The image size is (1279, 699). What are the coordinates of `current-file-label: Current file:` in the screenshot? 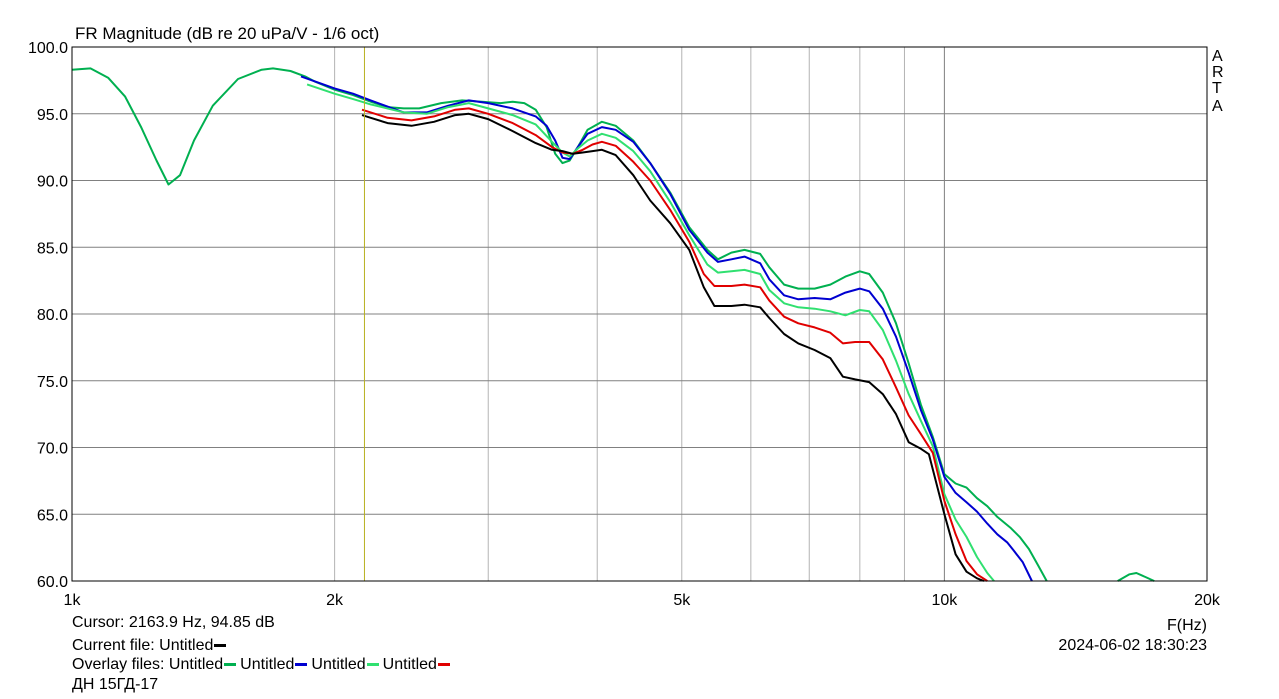 It's located at (116, 645).